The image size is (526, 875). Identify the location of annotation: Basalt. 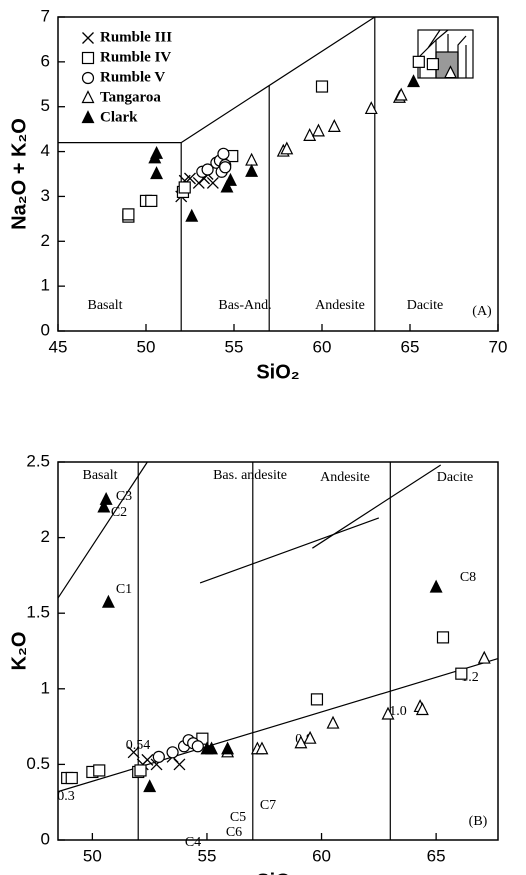
(100, 475).